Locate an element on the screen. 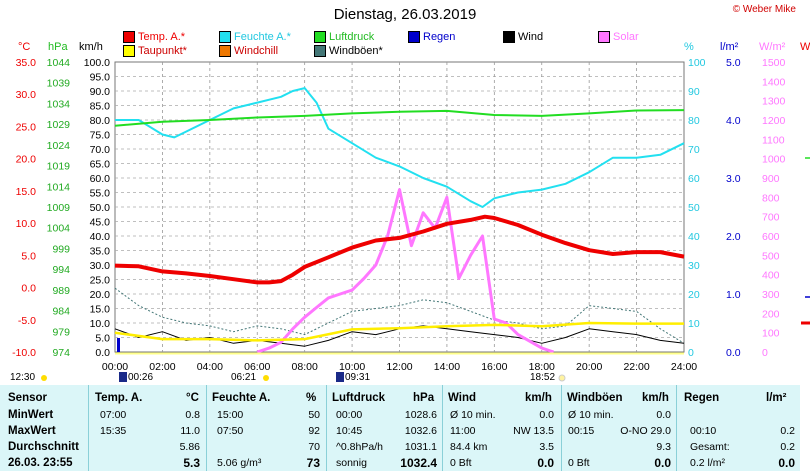 The height and width of the screenshot is (471, 810). wind-tick: 55.0 is located at coordinates (100, 194).